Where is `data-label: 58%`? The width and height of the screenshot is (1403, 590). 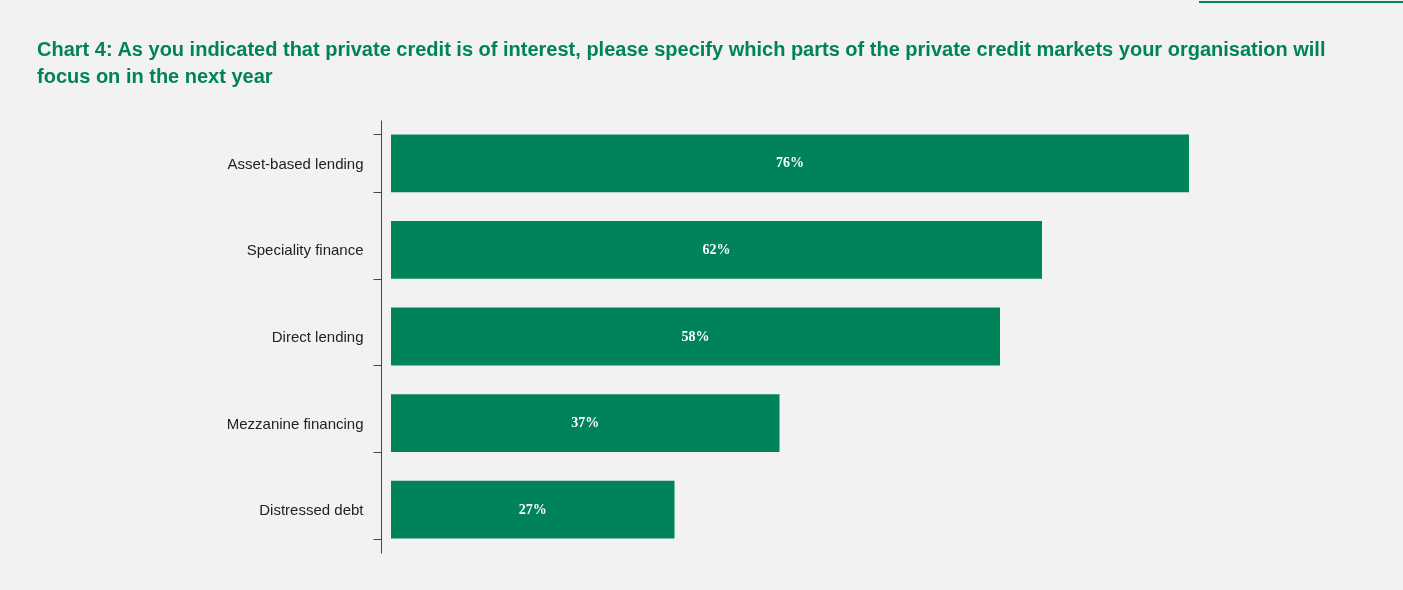 data-label: 58% is located at coordinates (695, 336).